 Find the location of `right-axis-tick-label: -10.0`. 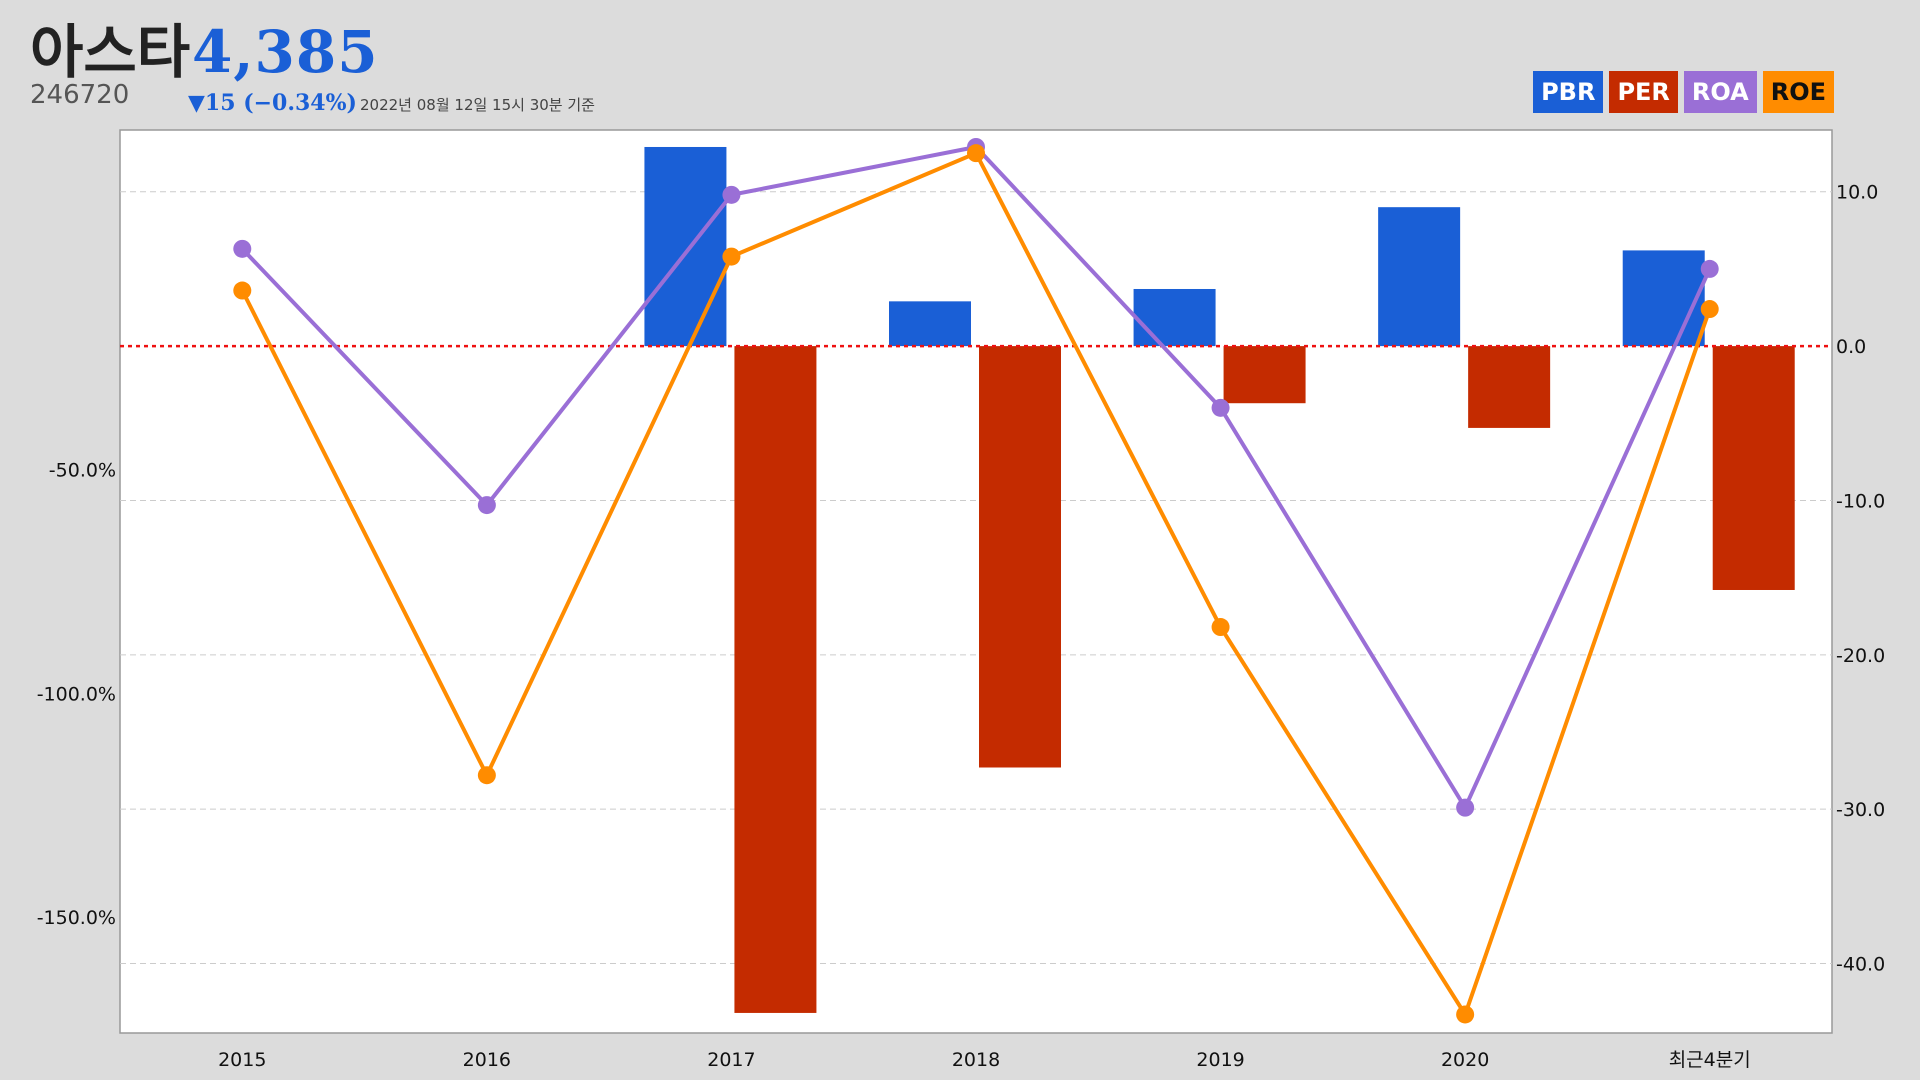

right-axis-tick-label: -10.0 is located at coordinates (1860, 501).